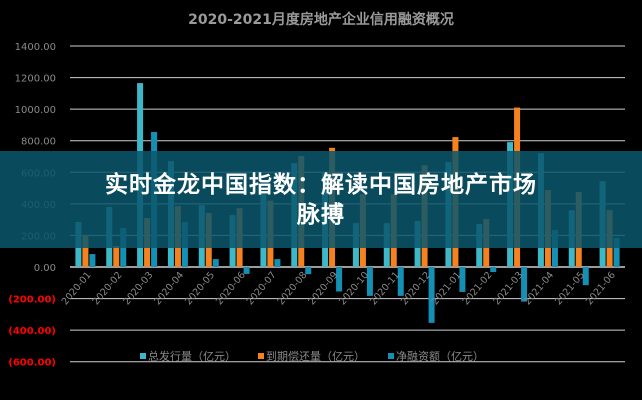 The image size is (642, 400). I want to click on x-tick-label: 2020-08, so click(293, 288).